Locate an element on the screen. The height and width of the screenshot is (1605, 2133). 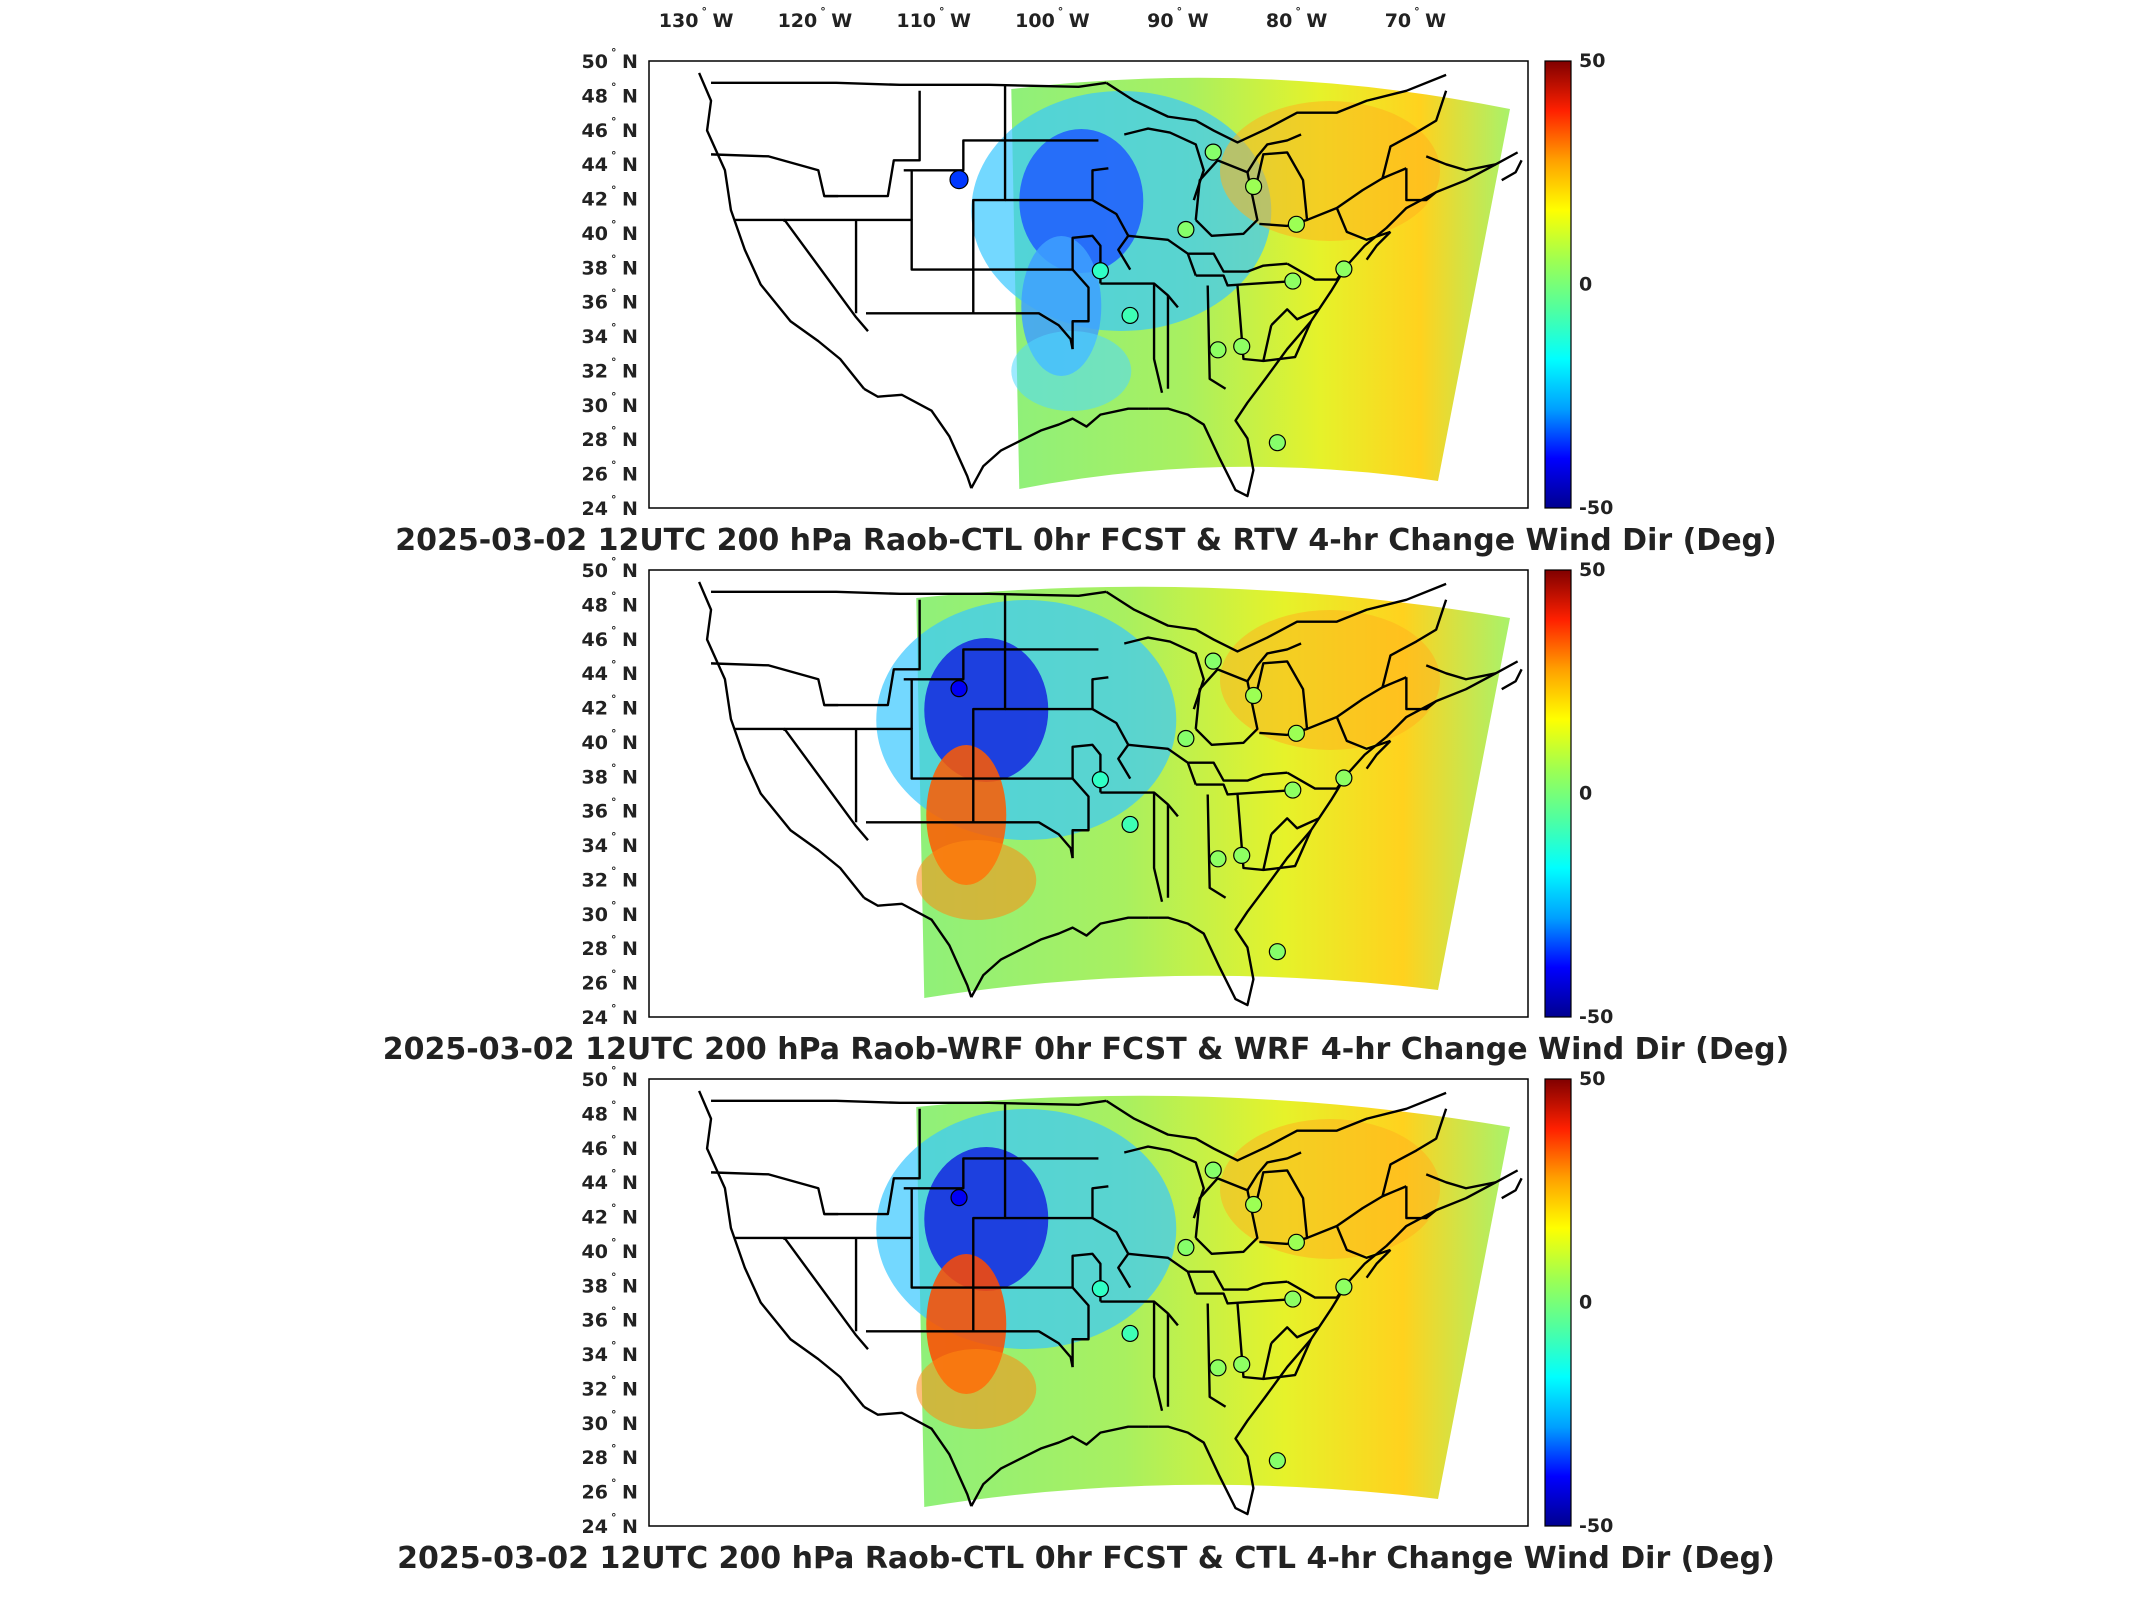
lon-tick-degree: 120 is located at coordinates (798, 21).